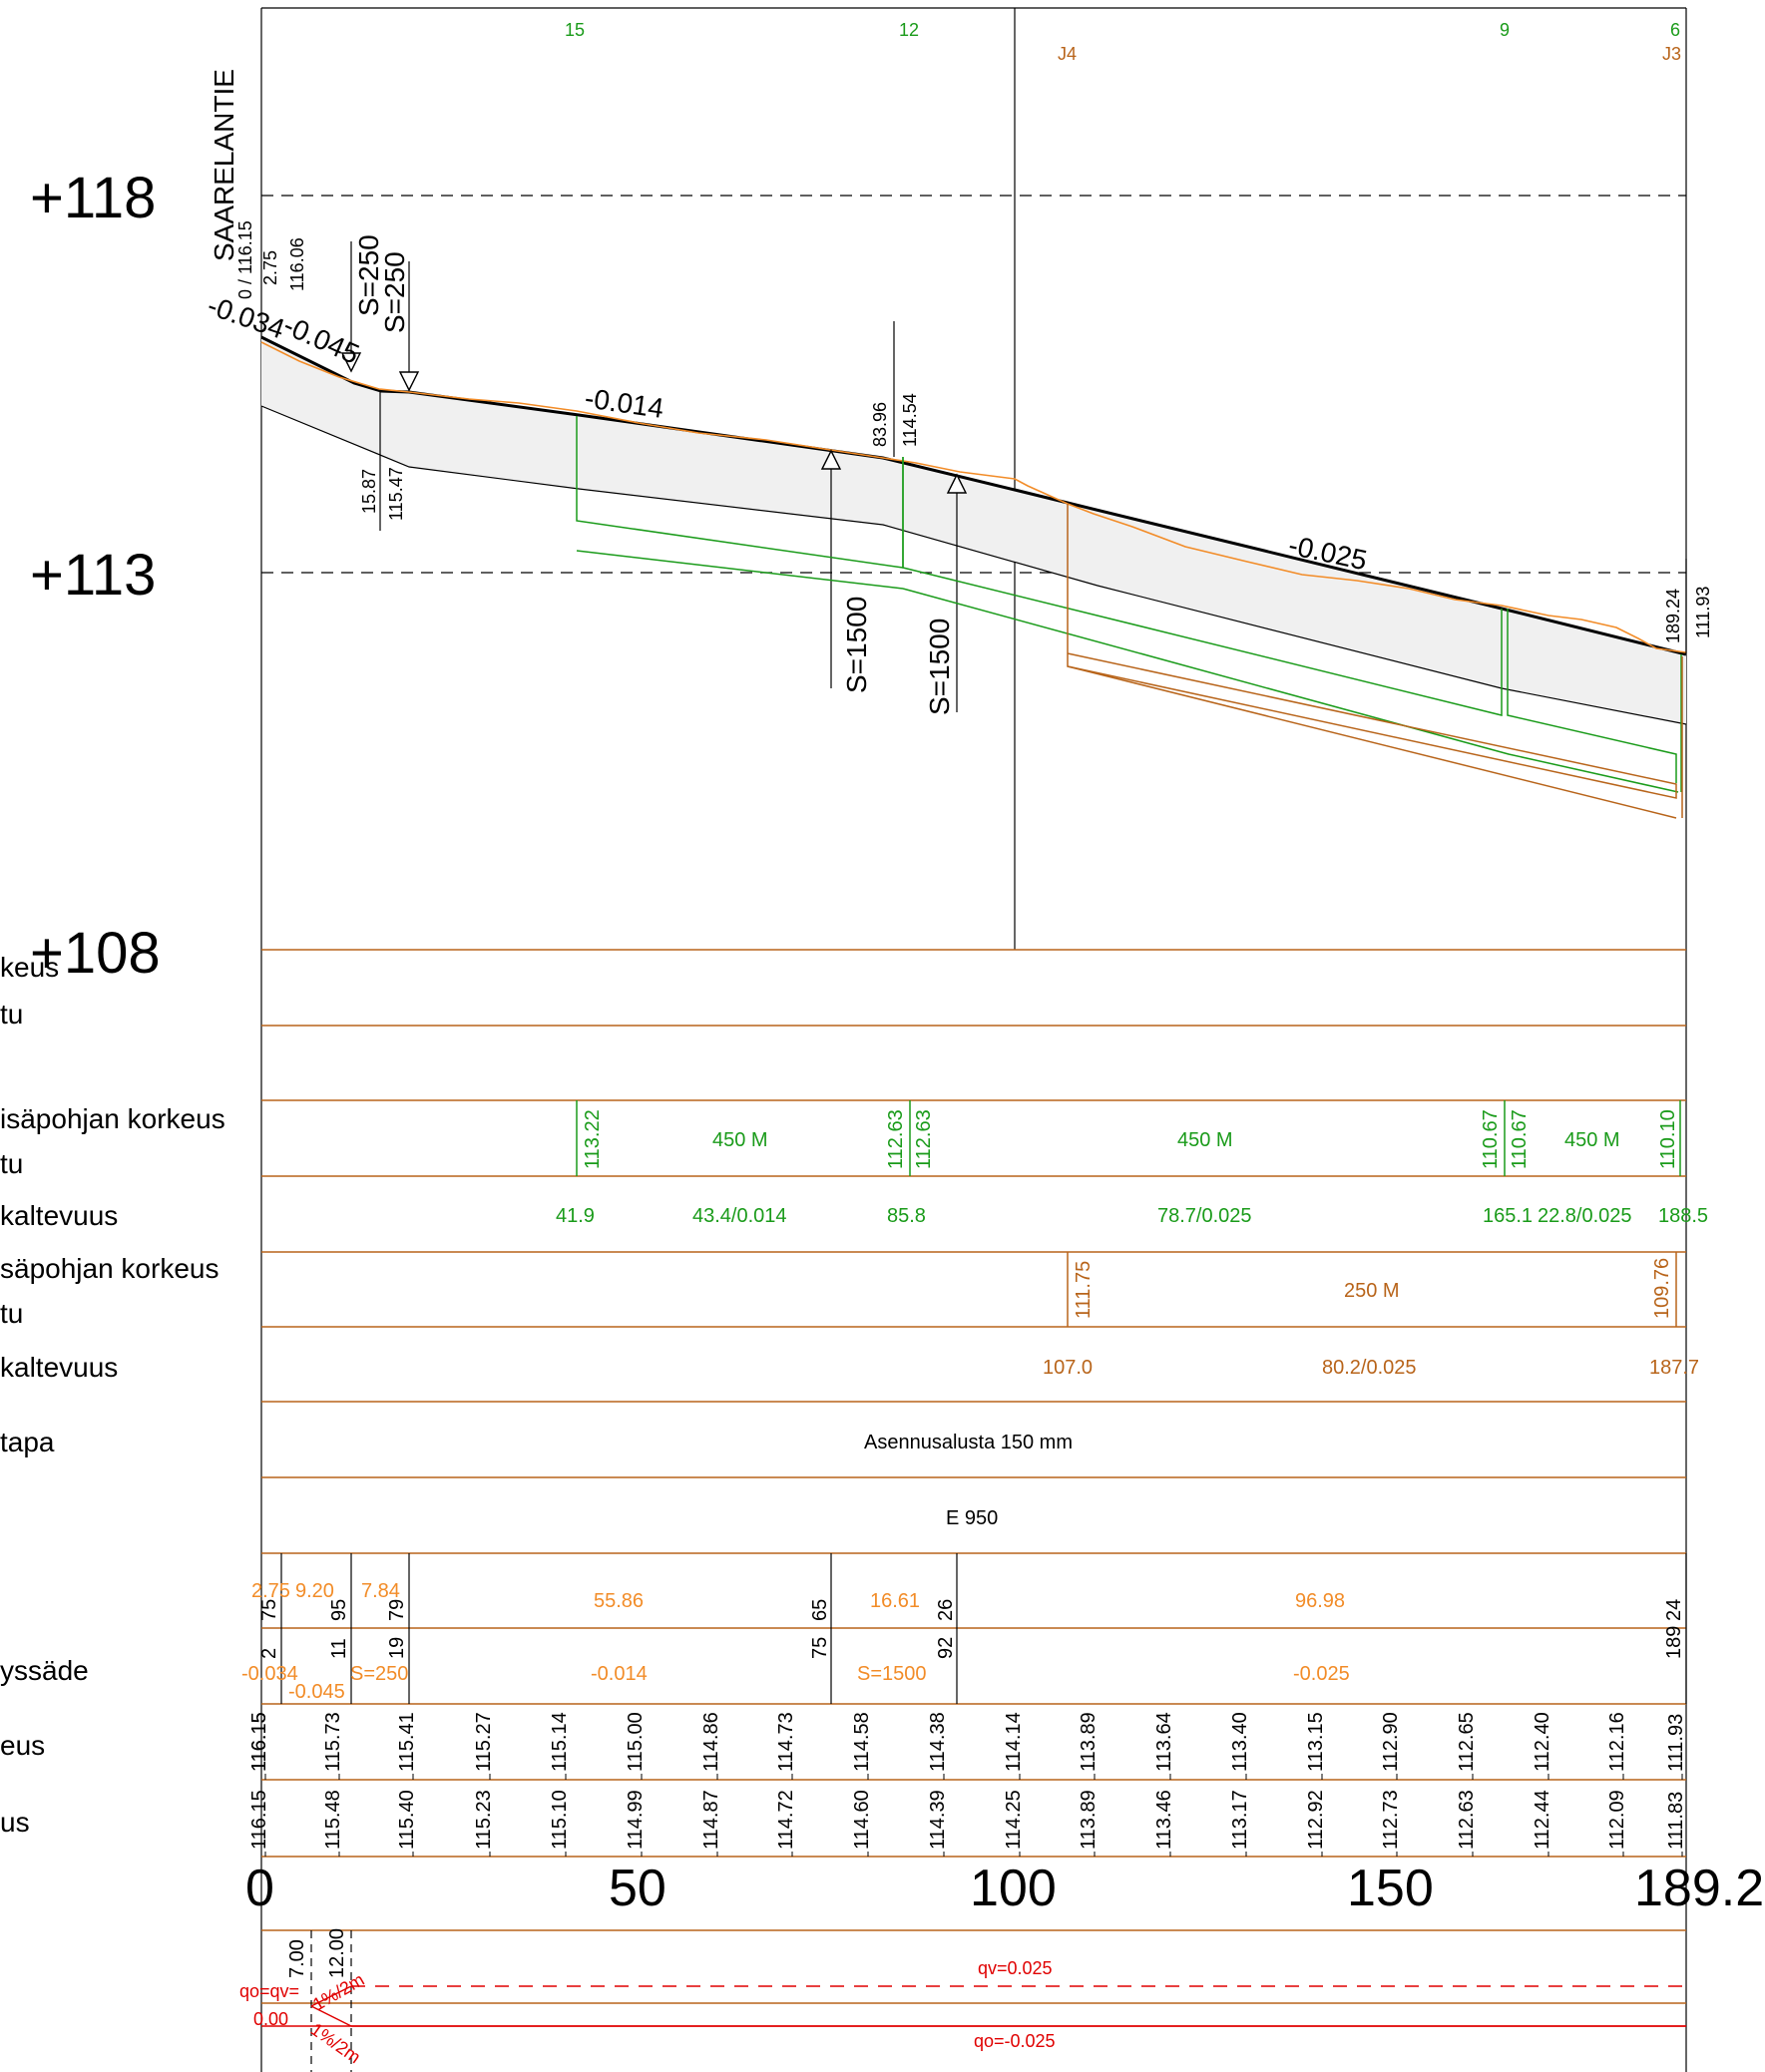 The width and height of the screenshot is (1765, 2072). I want to click on existing-level-value: 112.63, so click(1467, 1820).